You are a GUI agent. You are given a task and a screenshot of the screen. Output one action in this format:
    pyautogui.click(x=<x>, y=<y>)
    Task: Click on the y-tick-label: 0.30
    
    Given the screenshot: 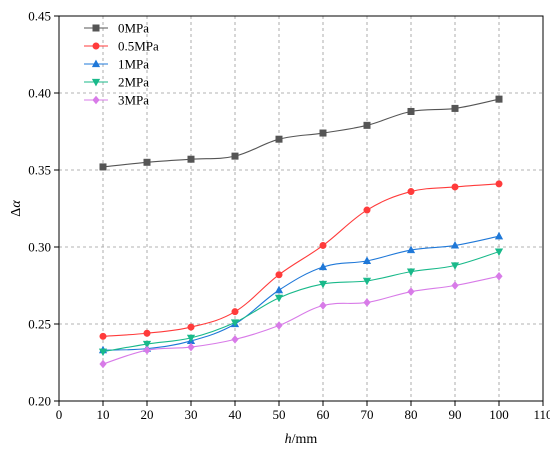 What is the action you would take?
    pyautogui.click(x=39, y=247)
    